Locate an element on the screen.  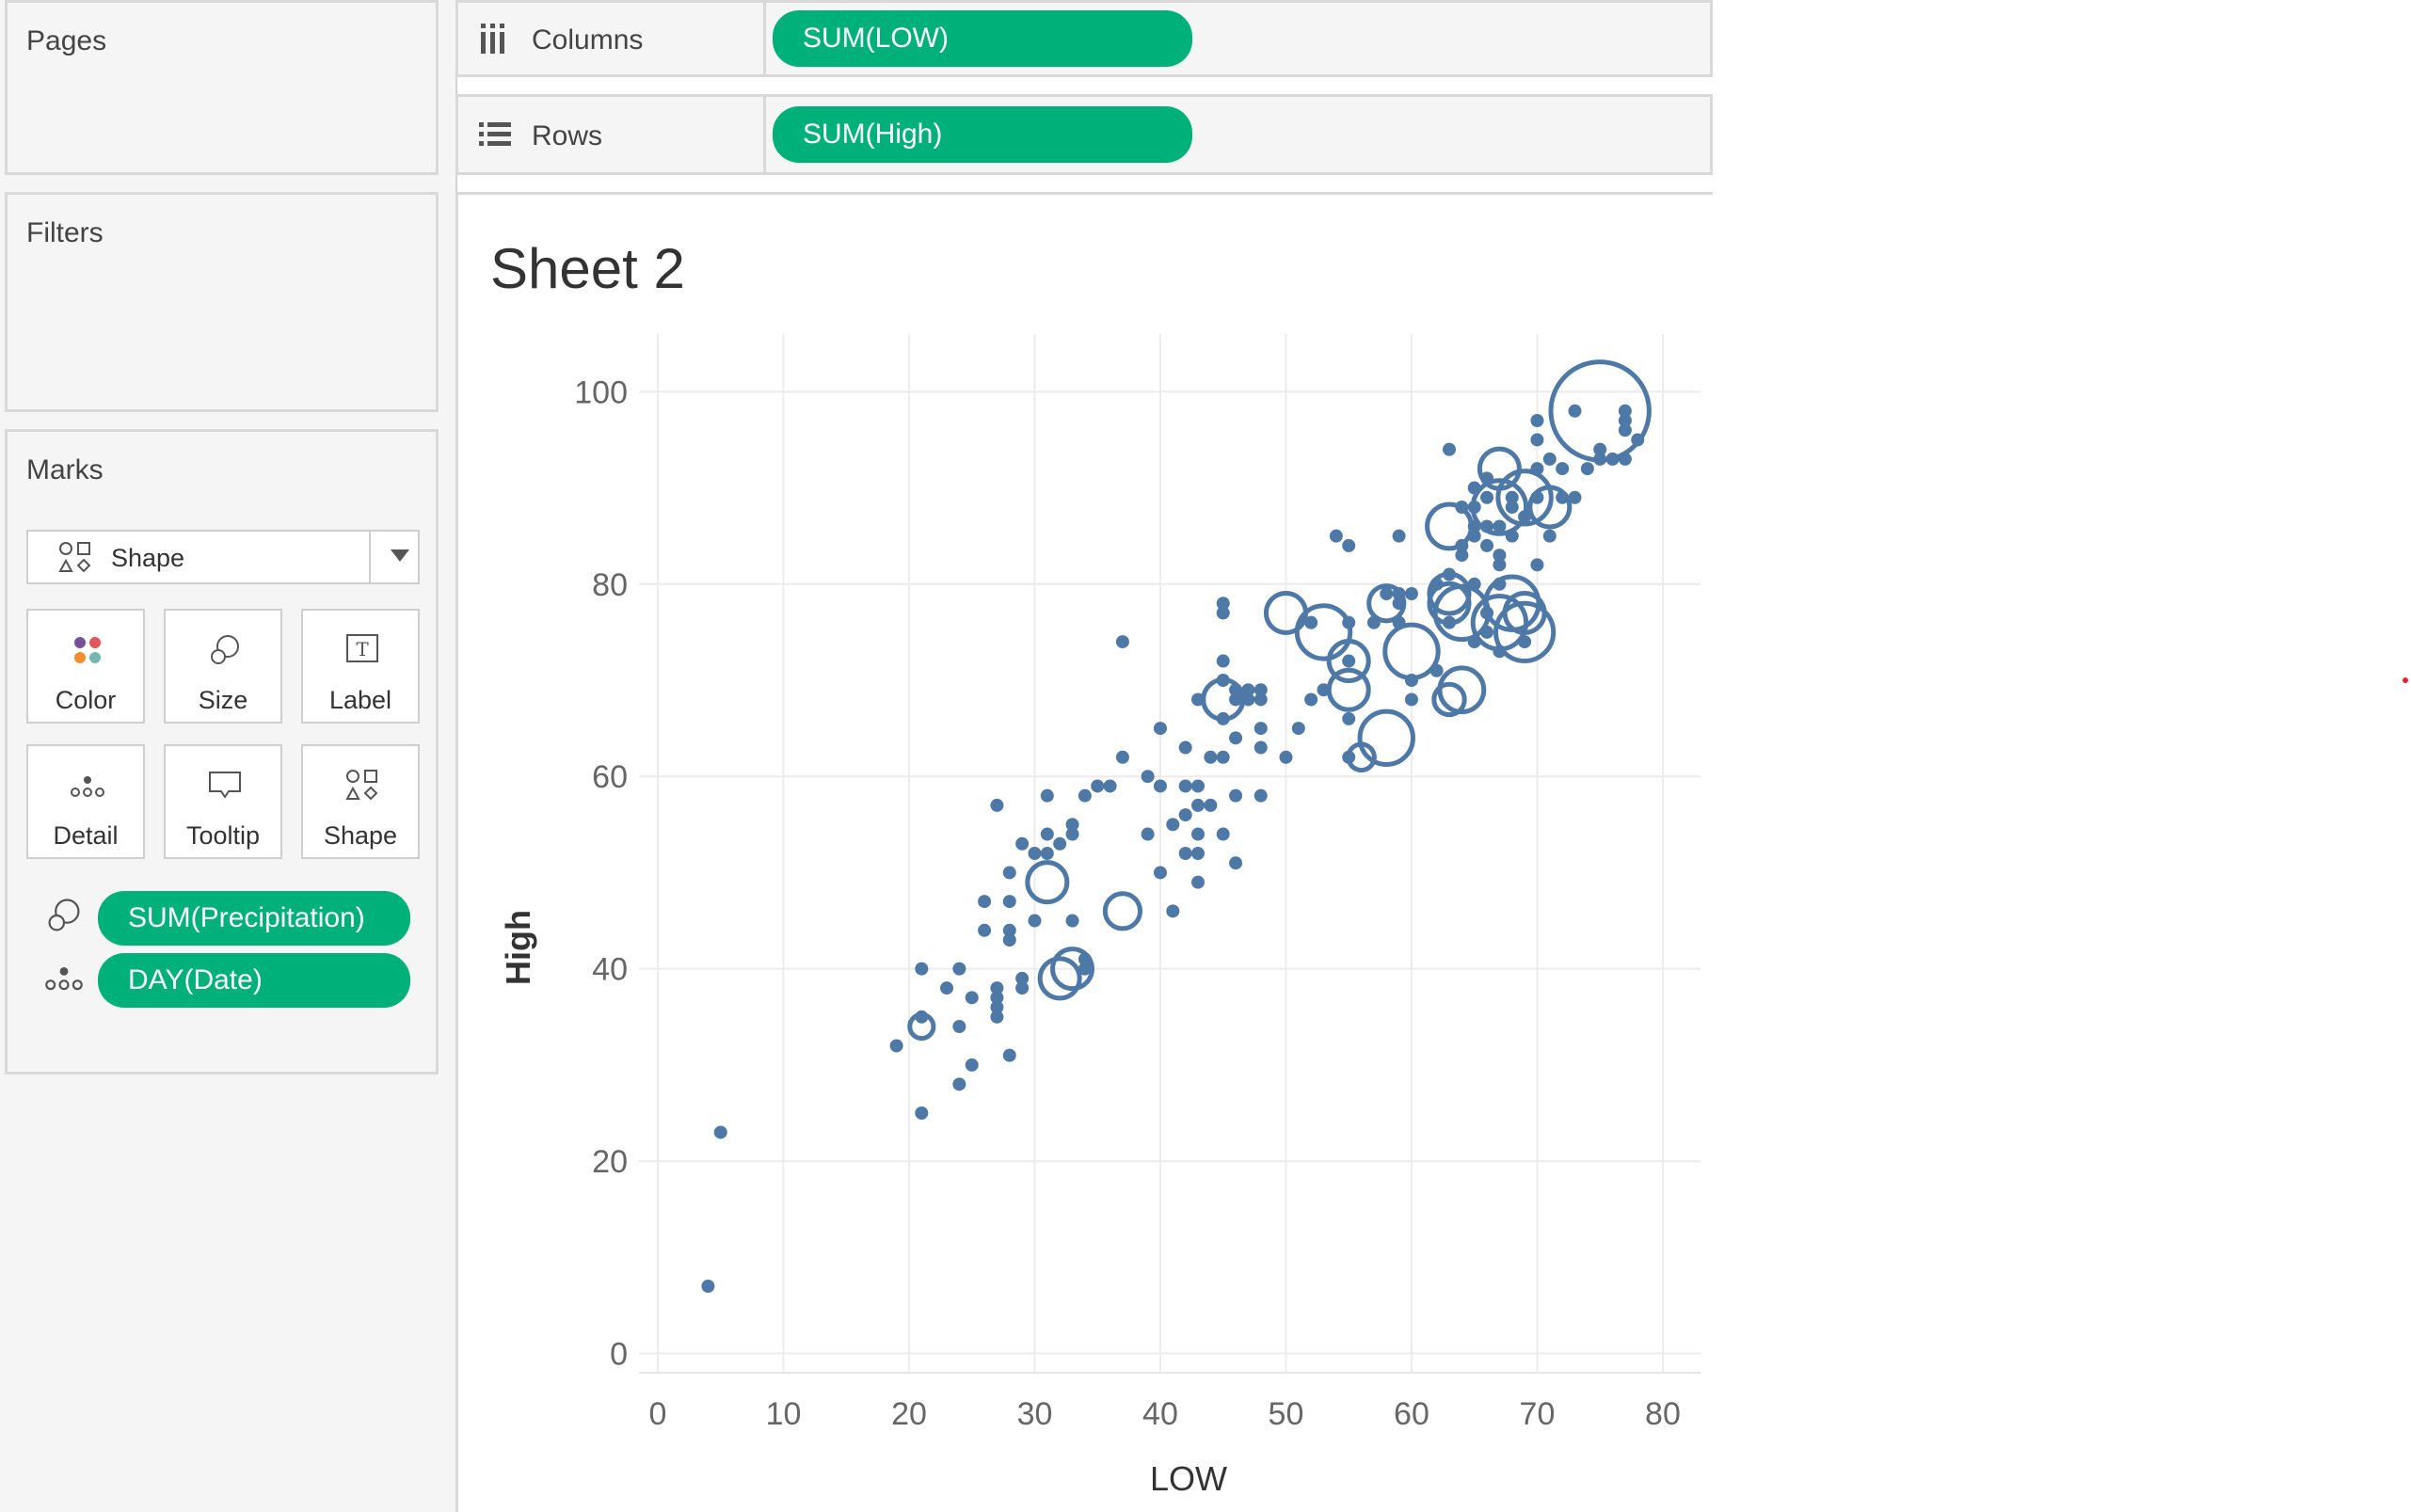
size-card-button: Size is located at coordinates (223, 667).